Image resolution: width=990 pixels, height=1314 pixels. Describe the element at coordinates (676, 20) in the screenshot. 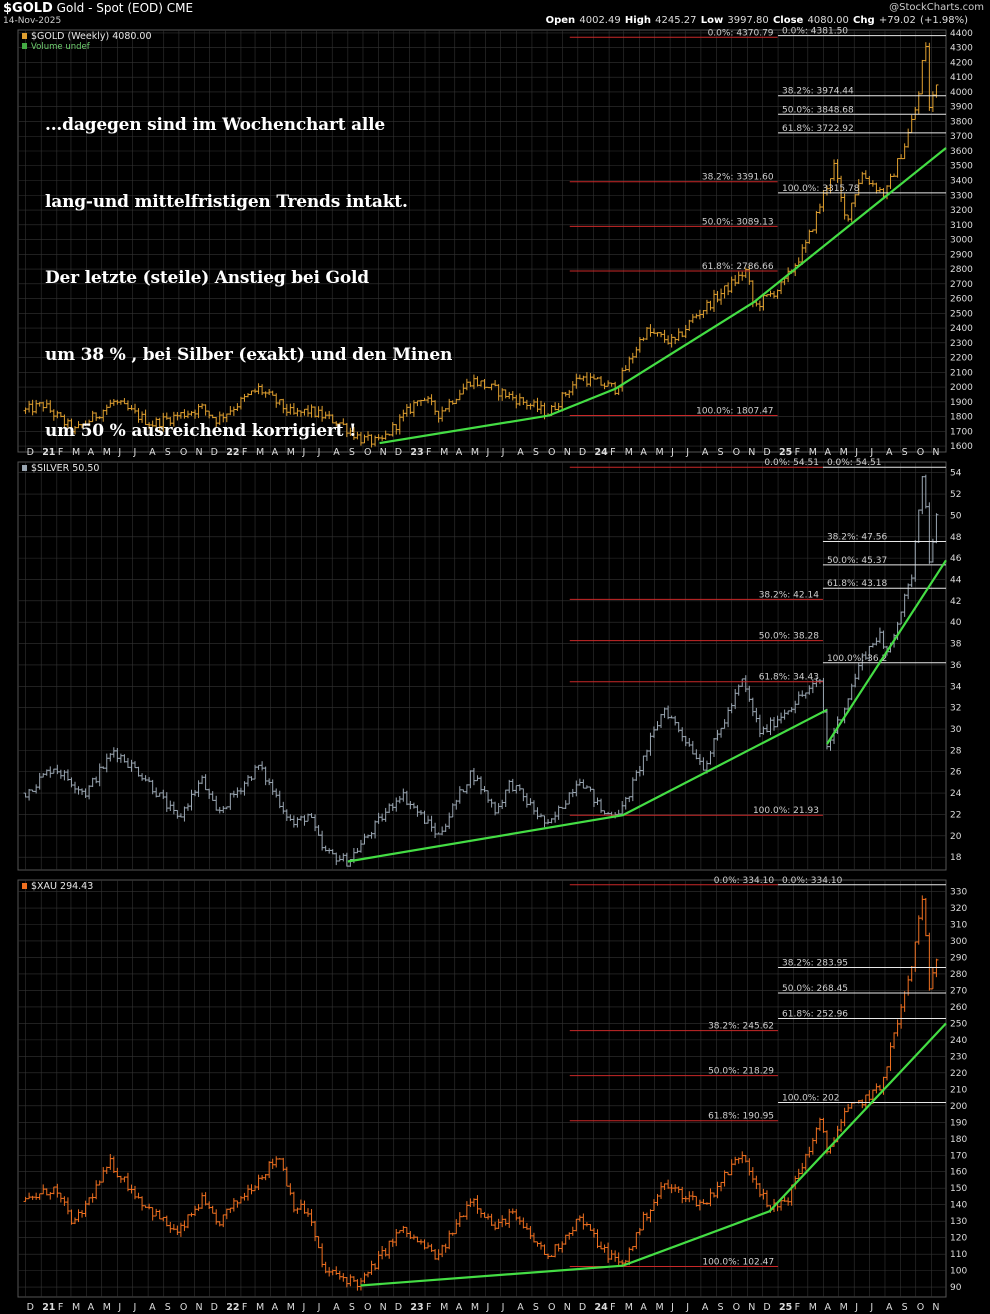

I see `high-value: 4245.27` at that location.